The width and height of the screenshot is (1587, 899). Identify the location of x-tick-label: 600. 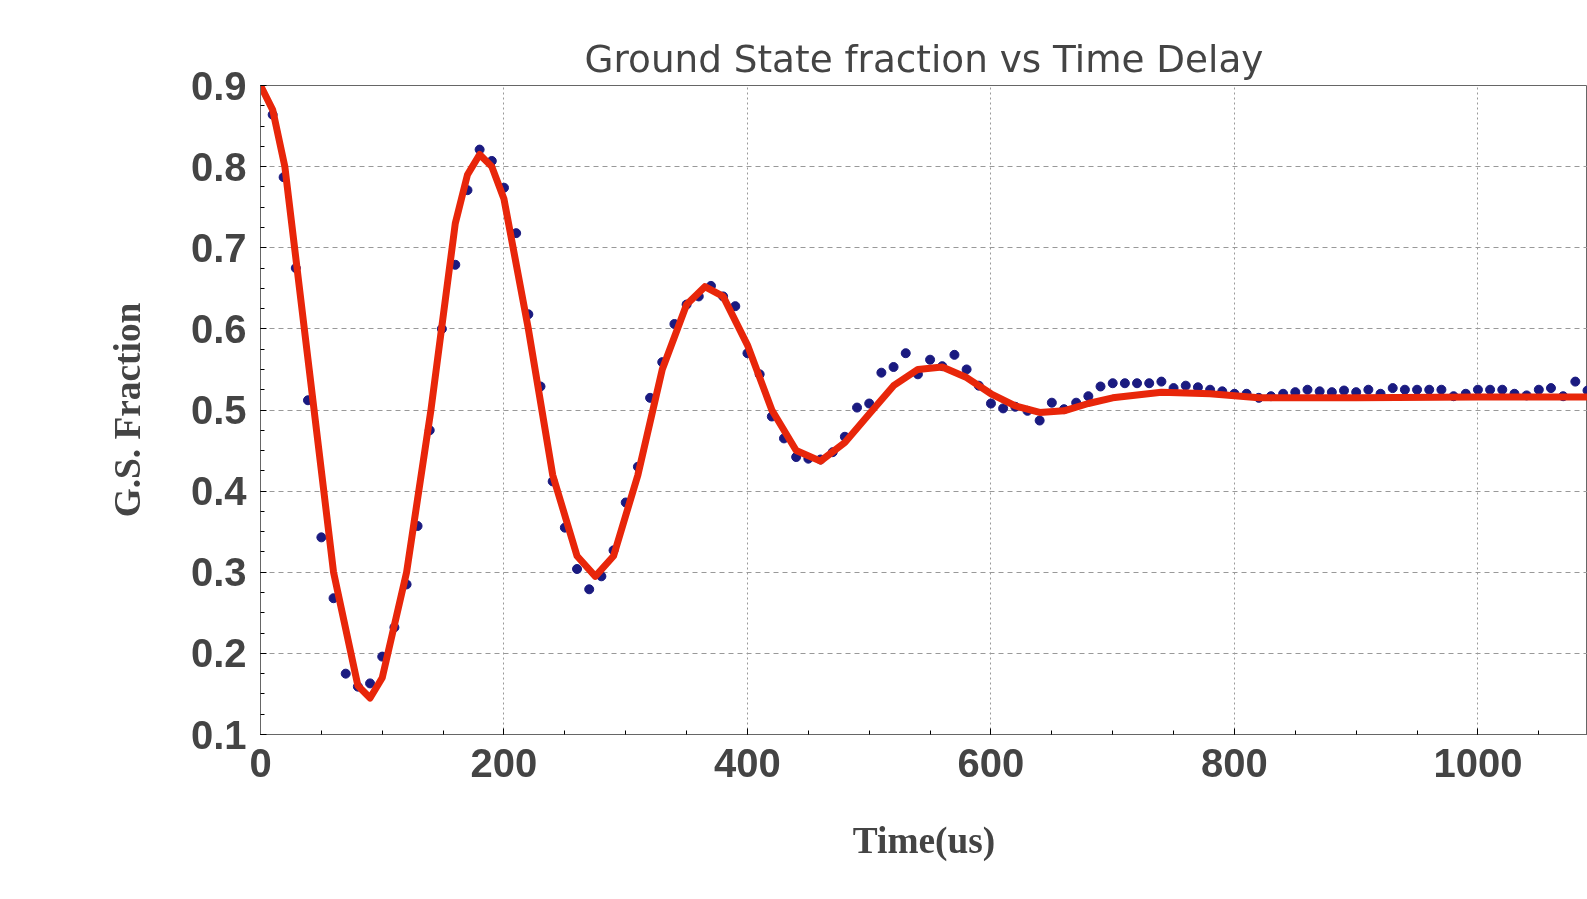
(991, 762).